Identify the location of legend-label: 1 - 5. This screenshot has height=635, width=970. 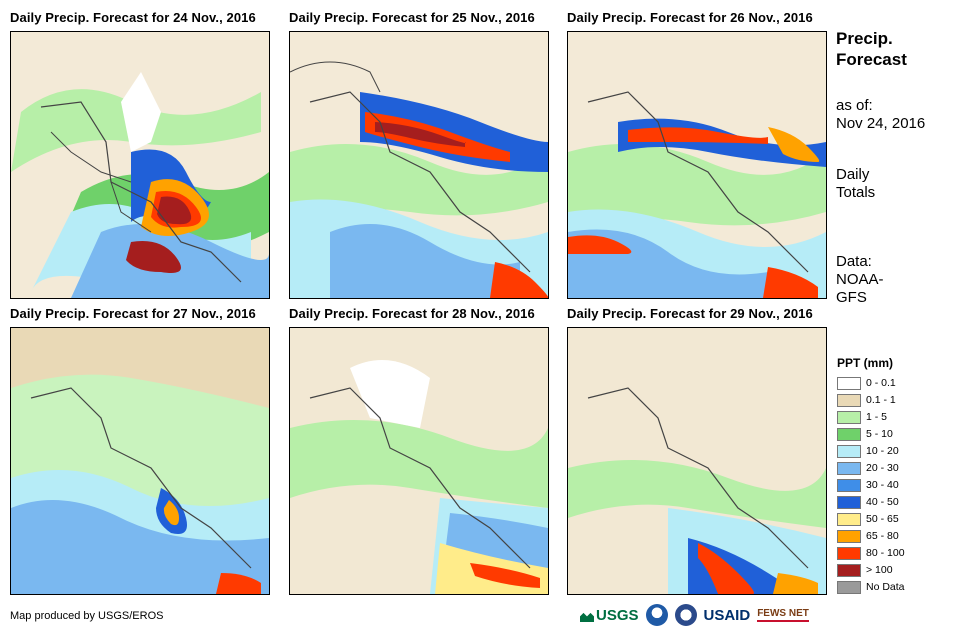
(877, 417).